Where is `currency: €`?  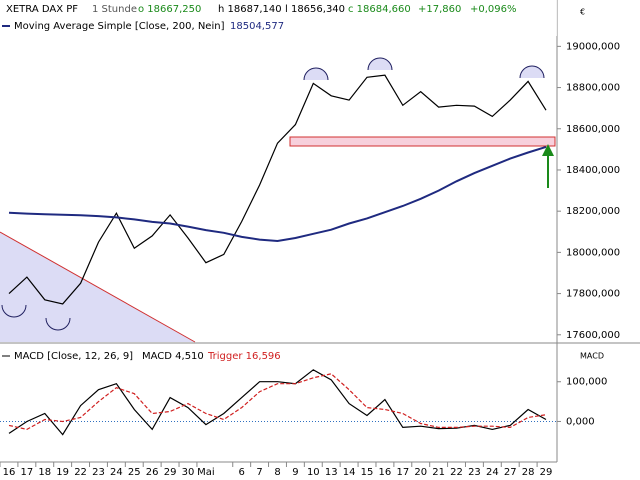 currency: € is located at coordinates (582, 12).